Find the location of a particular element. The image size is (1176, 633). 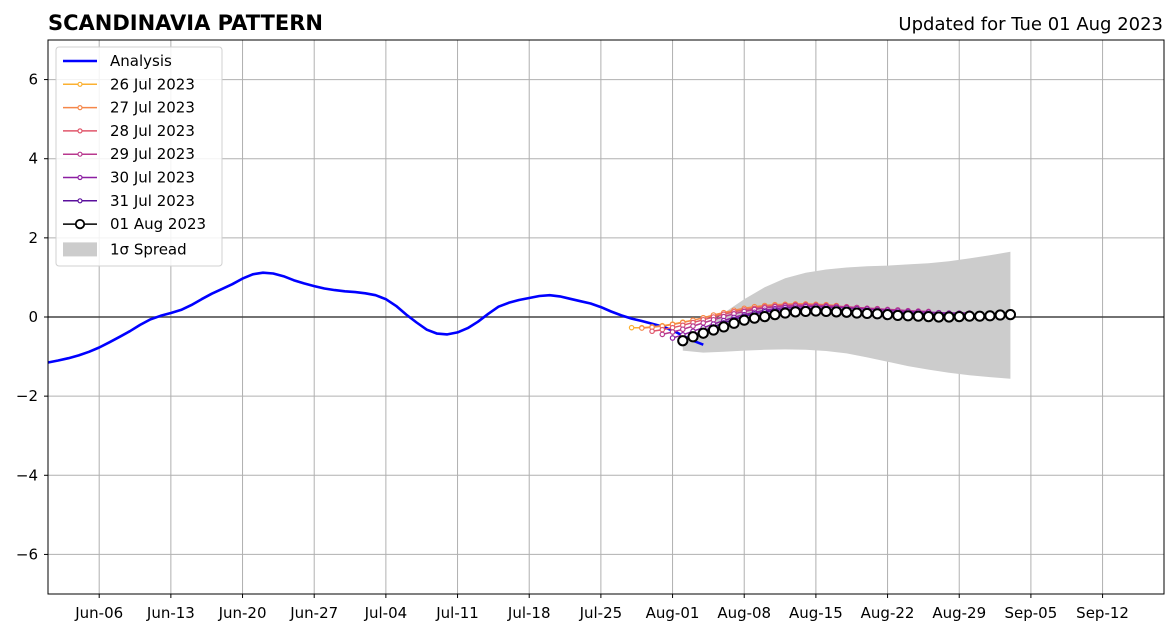

x-tick-label: Aug-22 is located at coordinates (888, 613).